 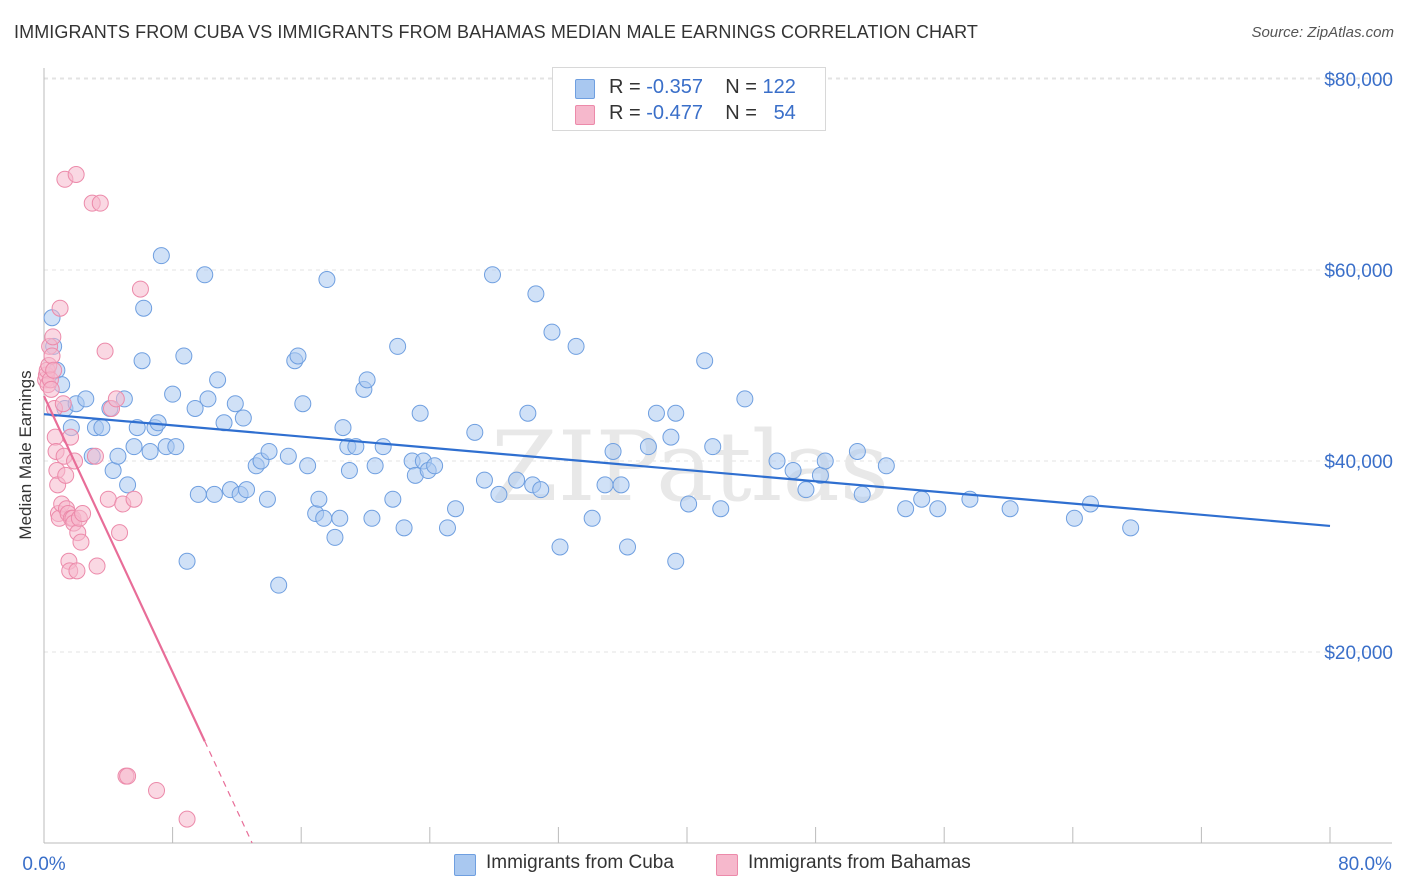 I want to click on y-tick-label: $60,000, so click(x=1358, y=271).